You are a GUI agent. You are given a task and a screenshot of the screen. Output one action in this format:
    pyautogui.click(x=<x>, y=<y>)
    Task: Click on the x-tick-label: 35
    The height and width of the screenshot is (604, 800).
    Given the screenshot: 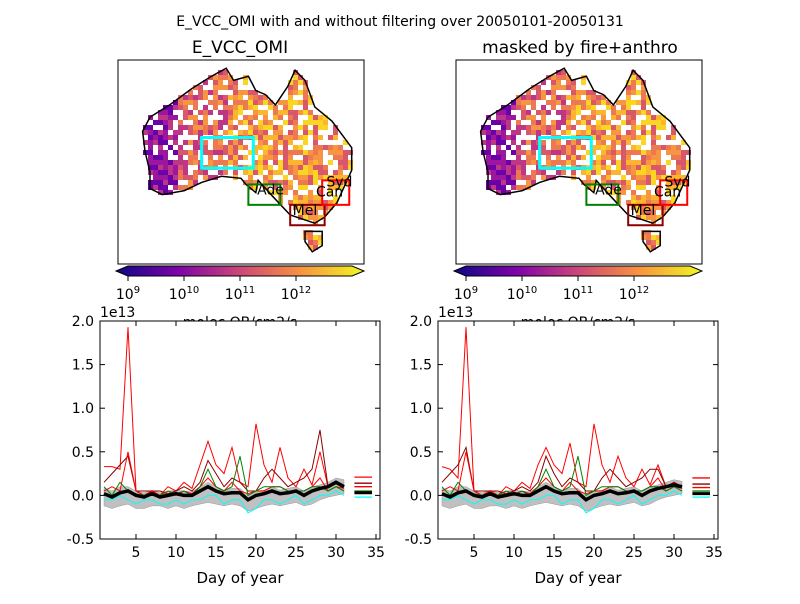 What is the action you would take?
    pyautogui.click(x=376, y=553)
    